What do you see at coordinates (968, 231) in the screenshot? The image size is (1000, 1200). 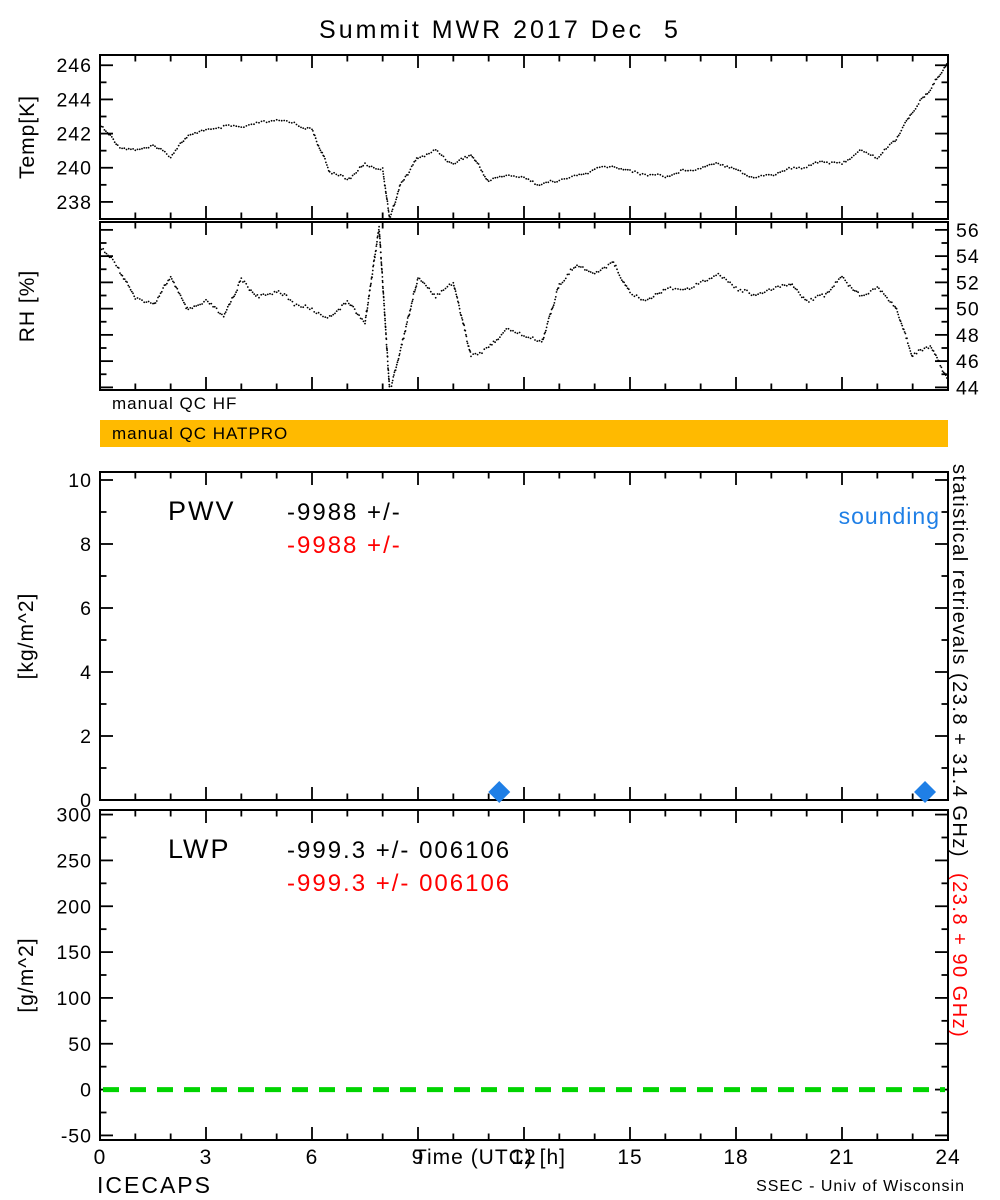 I see `svg-text: 56` at bounding box center [968, 231].